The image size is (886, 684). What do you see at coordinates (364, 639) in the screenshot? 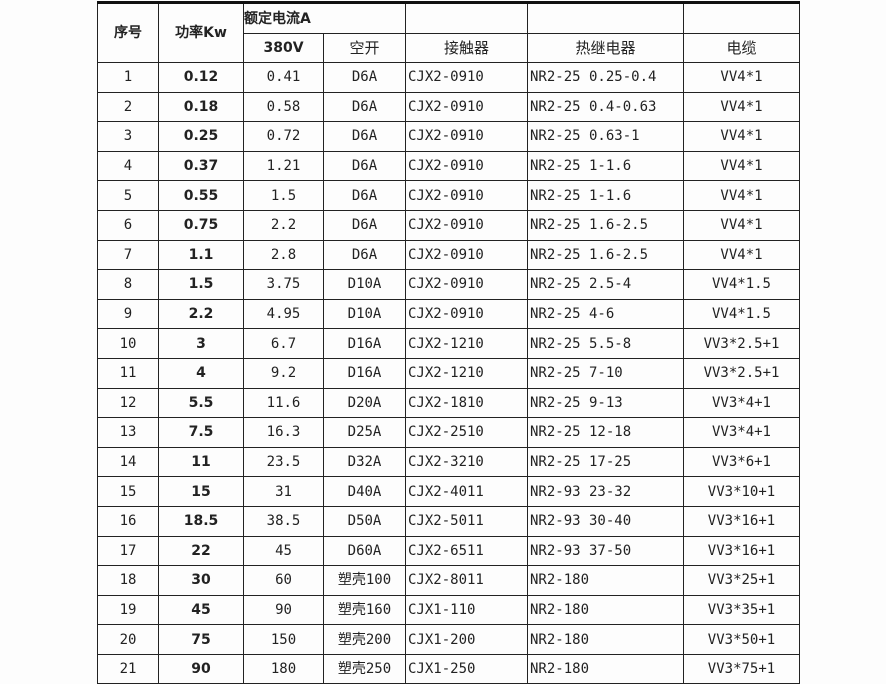
I see `cell-breaker: 塑壳200` at bounding box center [364, 639].